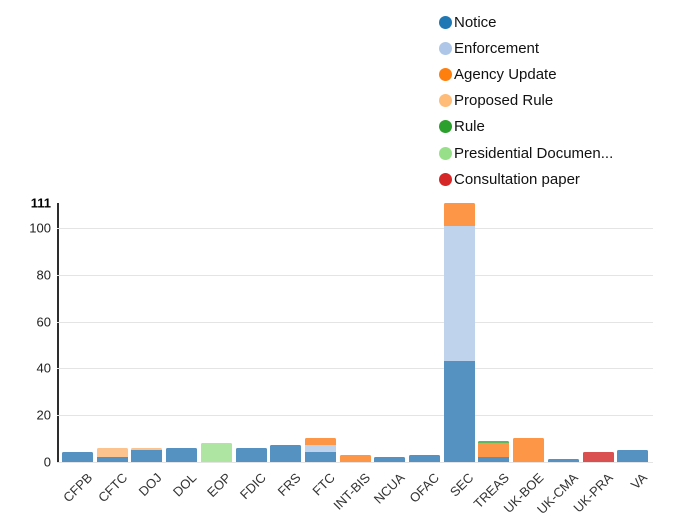 Image resolution: width=680 pixels, height=530 pixels. What do you see at coordinates (459, 411) in the screenshot?
I see `bar-segment-sec-notice` at bounding box center [459, 411].